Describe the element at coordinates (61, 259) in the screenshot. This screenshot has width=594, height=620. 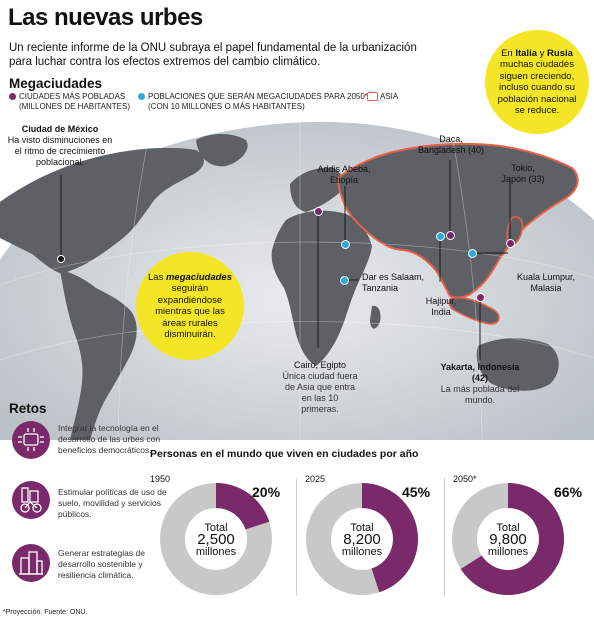
I see `mexico-city-marker` at that location.